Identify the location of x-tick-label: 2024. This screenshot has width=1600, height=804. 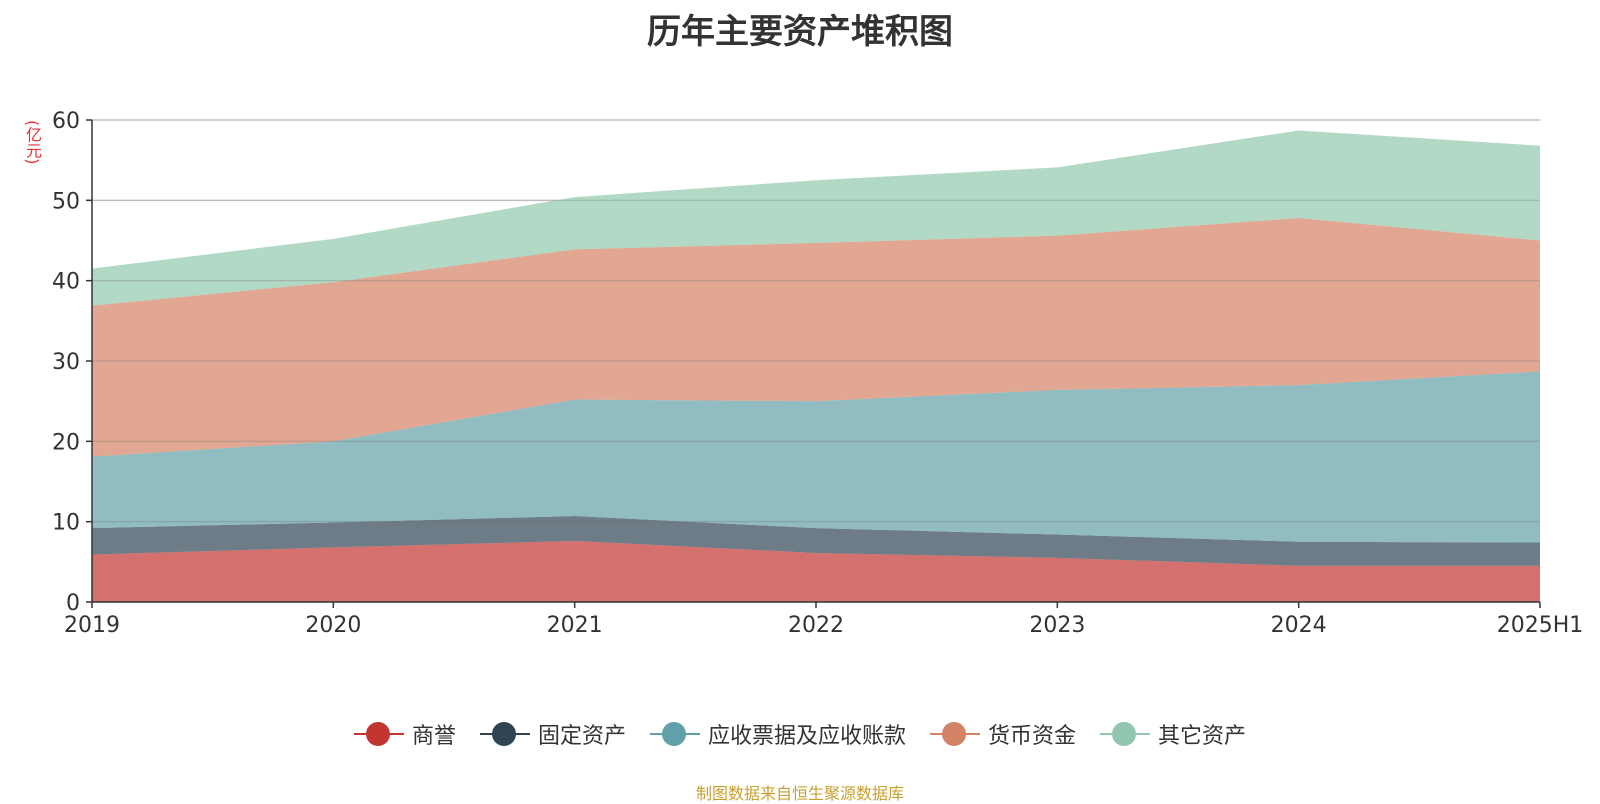
(1299, 625).